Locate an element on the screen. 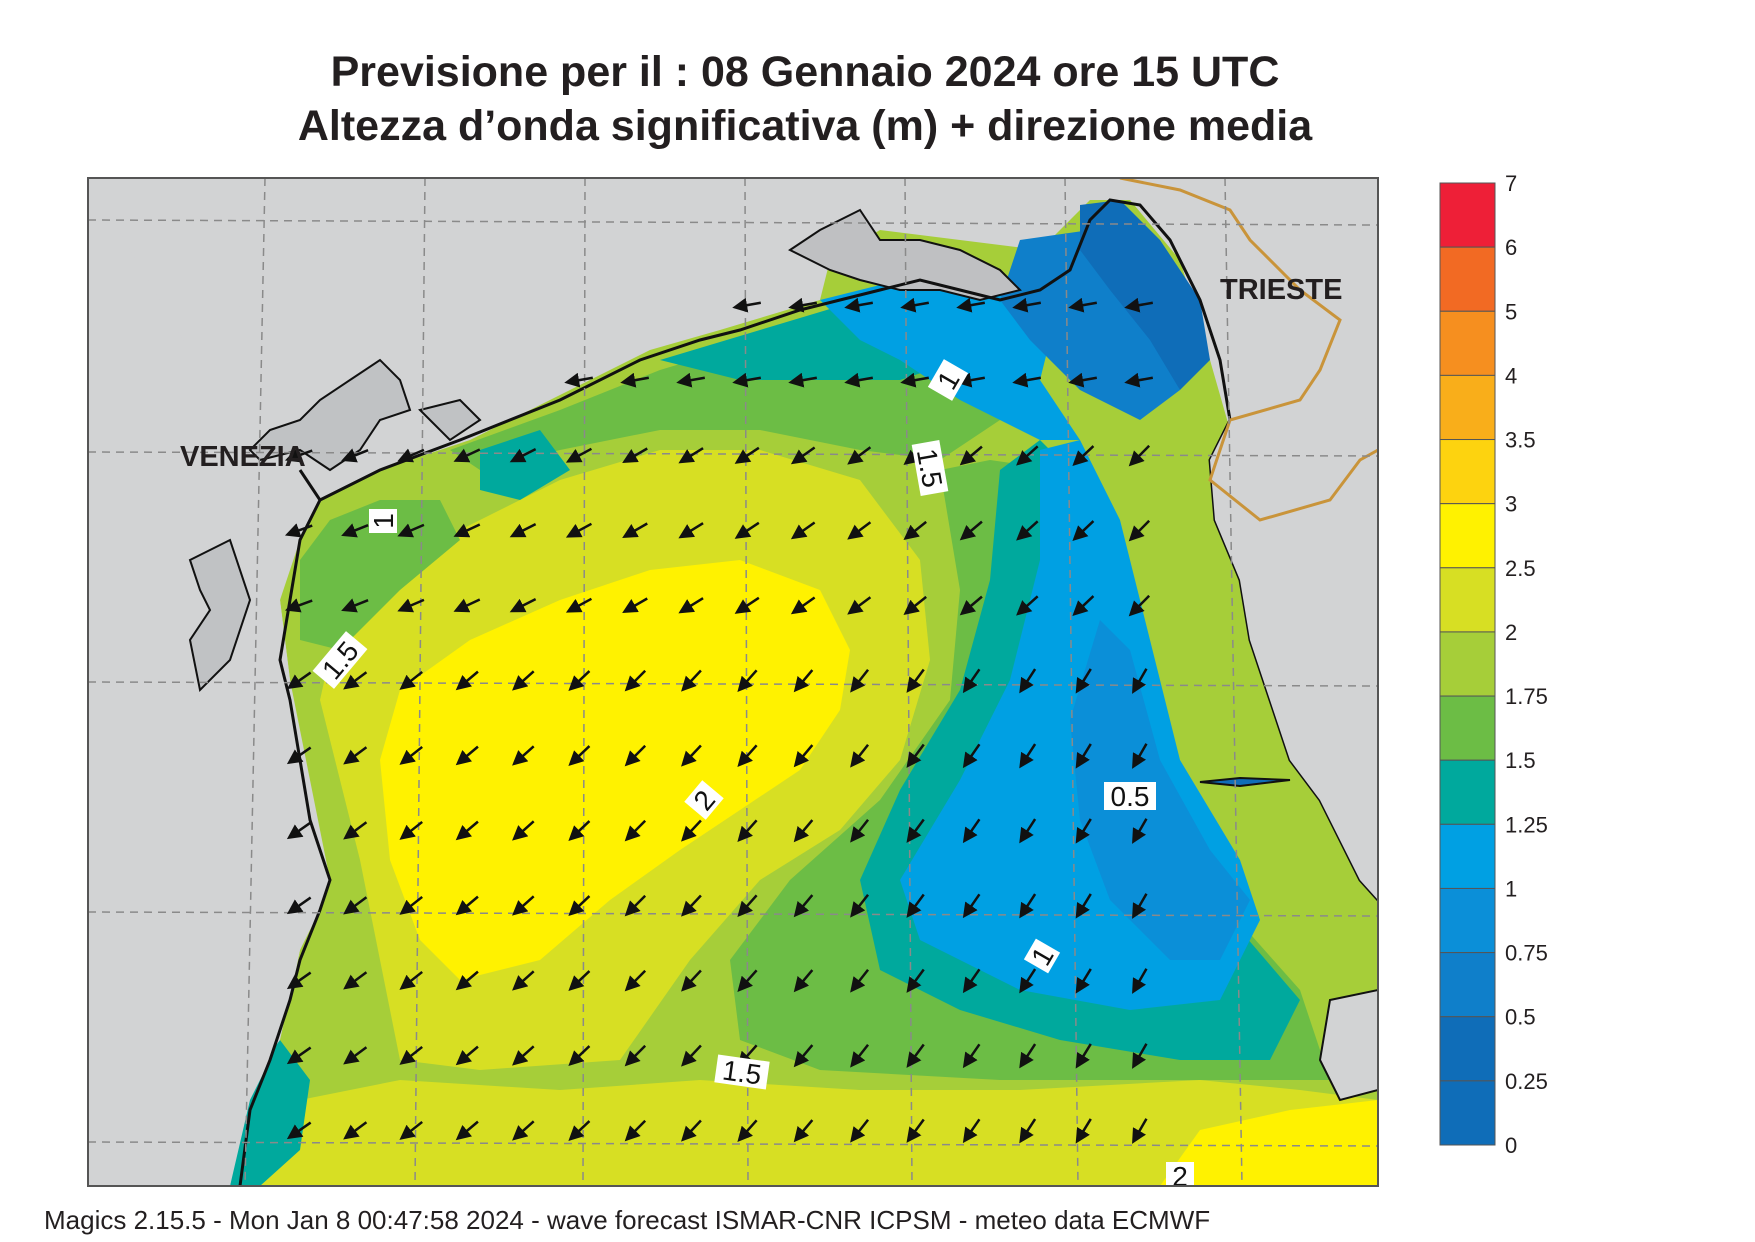  city-label-venezia: VENEZIA is located at coordinates (243, 457).